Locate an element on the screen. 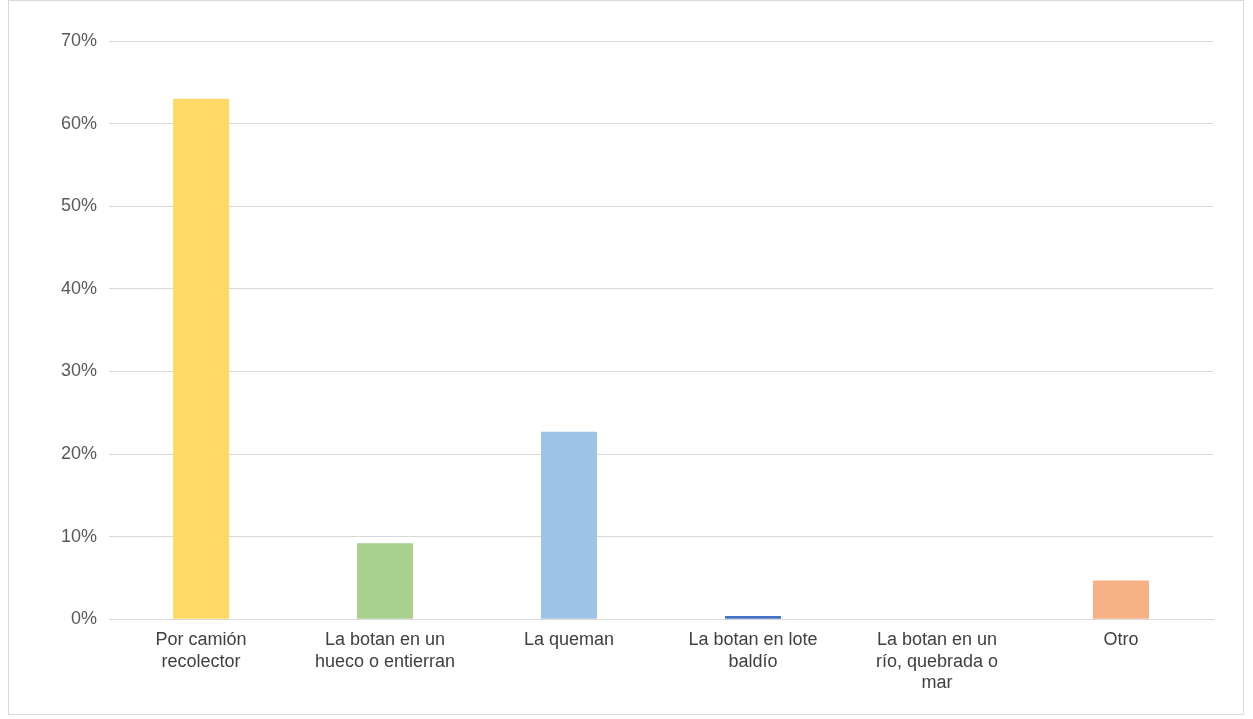 This screenshot has height=719, width=1253. y-tick-label: 40% is located at coordinates (79, 287).